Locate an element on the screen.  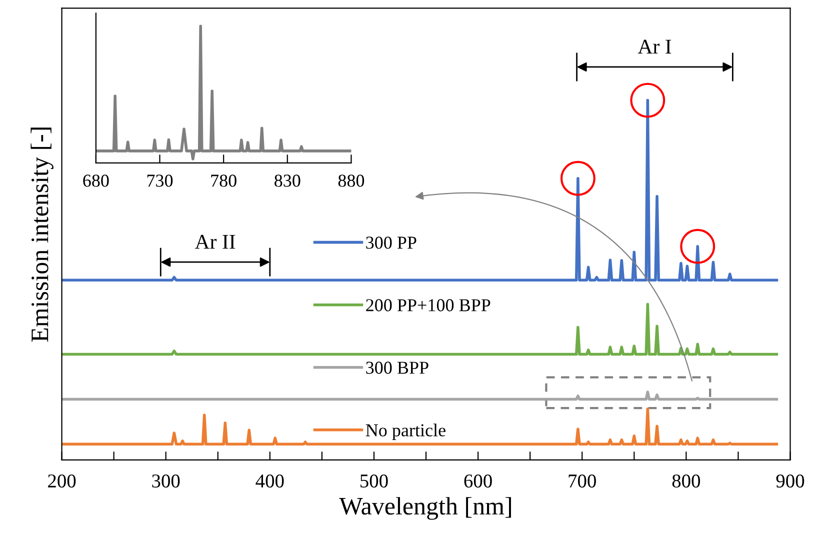
y-axis-title: Emission intensity [-] is located at coordinates (42, 235).